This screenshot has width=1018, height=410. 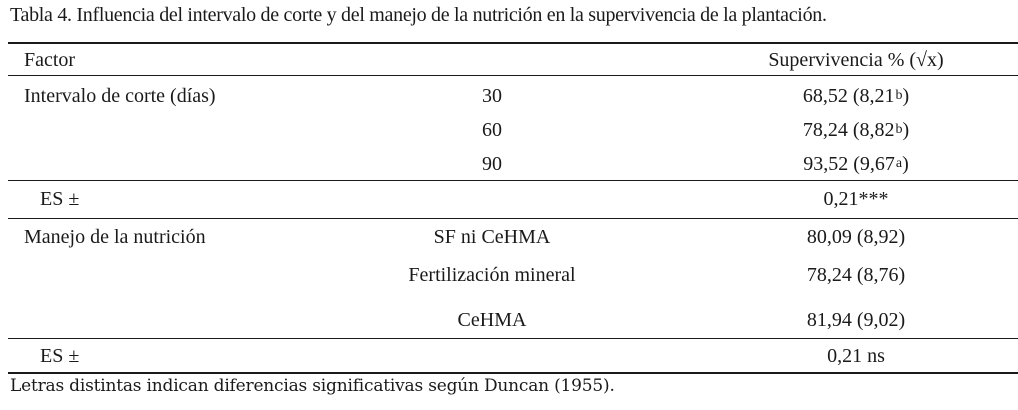 What do you see at coordinates (115, 237) in the screenshot?
I see `group-label-nutricion: Manejo de la nutrición` at bounding box center [115, 237].